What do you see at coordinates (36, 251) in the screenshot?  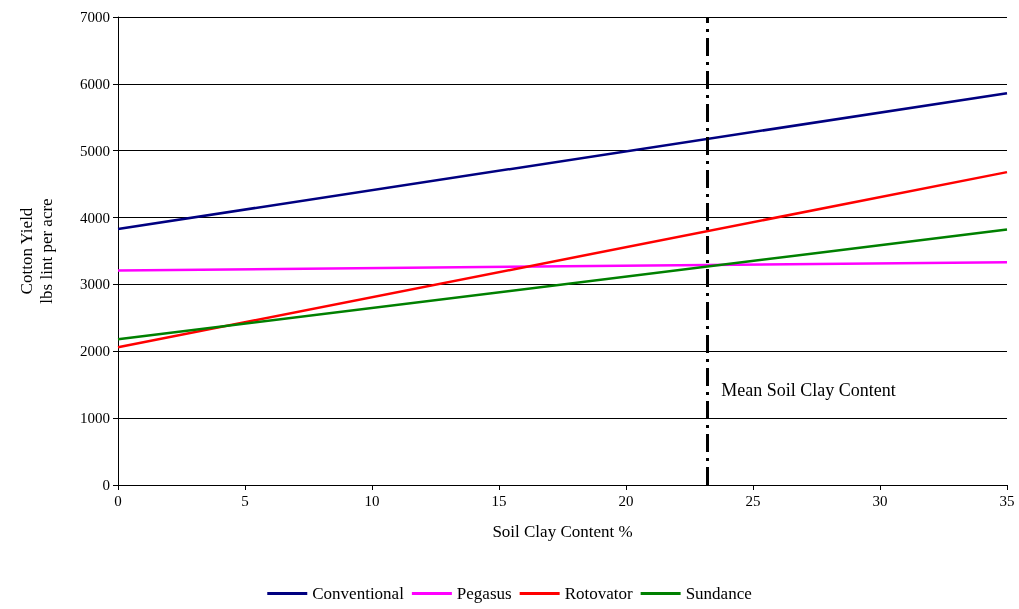 I see `y-axis-title: Cotton Yield lbs lint per acre` at bounding box center [36, 251].